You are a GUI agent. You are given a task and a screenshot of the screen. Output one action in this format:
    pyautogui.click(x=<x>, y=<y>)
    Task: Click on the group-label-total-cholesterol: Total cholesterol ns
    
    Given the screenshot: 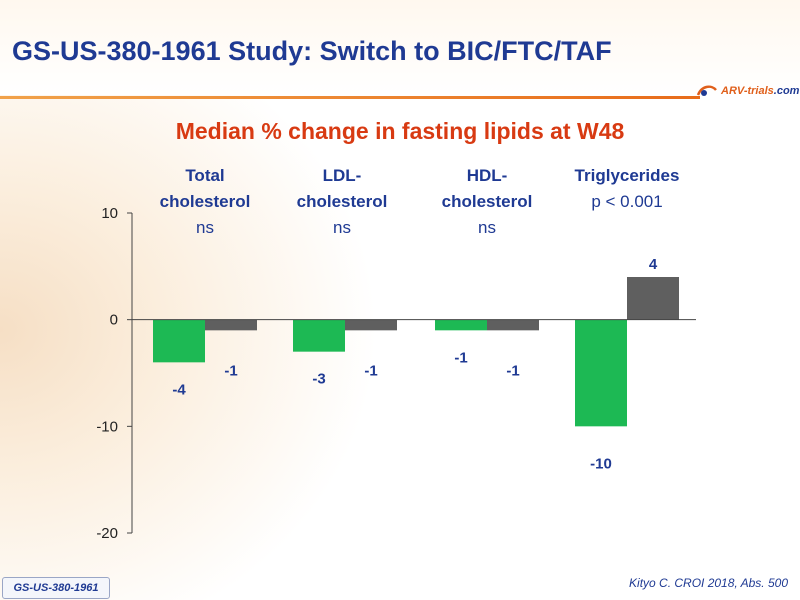 What is the action you would take?
    pyautogui.click(x=205, y=202)
    